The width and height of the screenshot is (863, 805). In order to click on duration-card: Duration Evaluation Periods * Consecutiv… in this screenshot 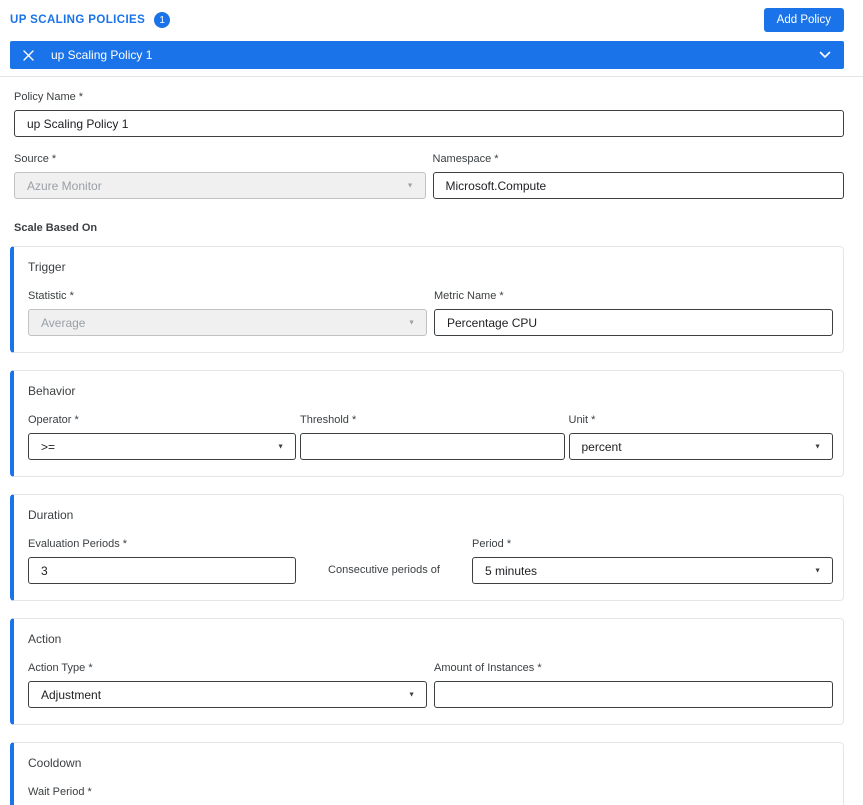, I will do `click(427, 547)`.